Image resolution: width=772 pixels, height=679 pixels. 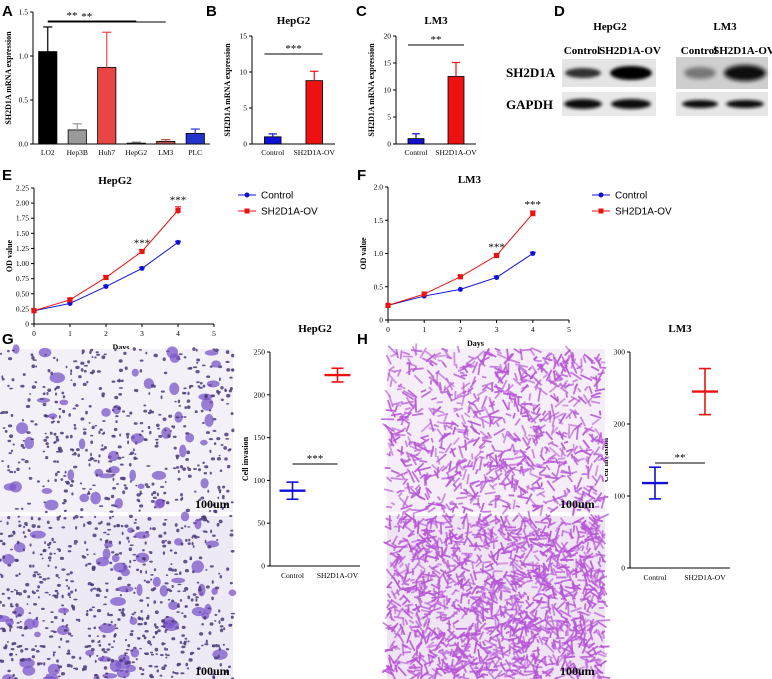 What do you see at coordinates (388, 90) in the screenshot?
I see `c-y-tick-label-2: 10` at bounding box center [388, 90].